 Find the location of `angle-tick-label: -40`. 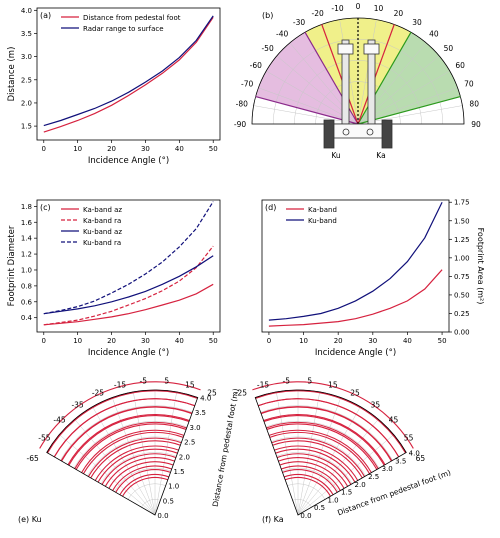

angle-tick-label: -40 is located at coordinates (282, 34).